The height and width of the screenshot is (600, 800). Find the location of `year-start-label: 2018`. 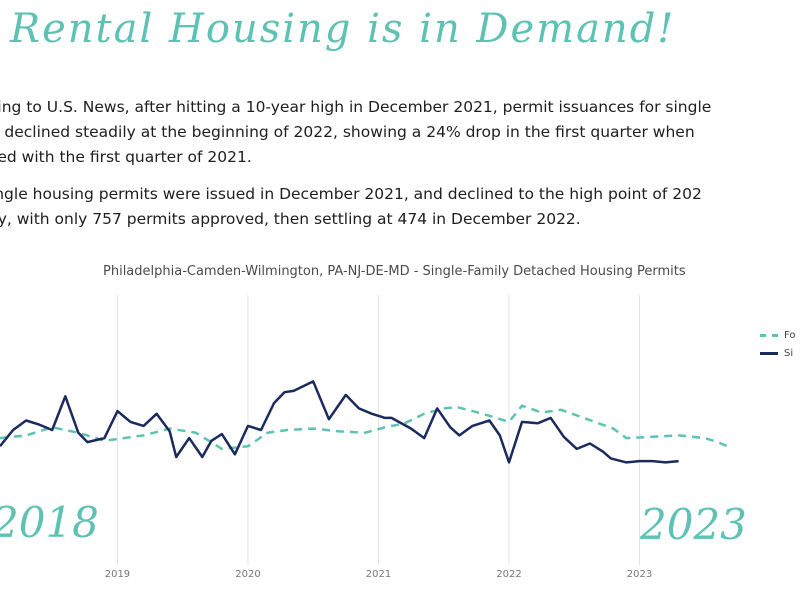

year-start-label: 2018 is located at coordinates (49, 522).